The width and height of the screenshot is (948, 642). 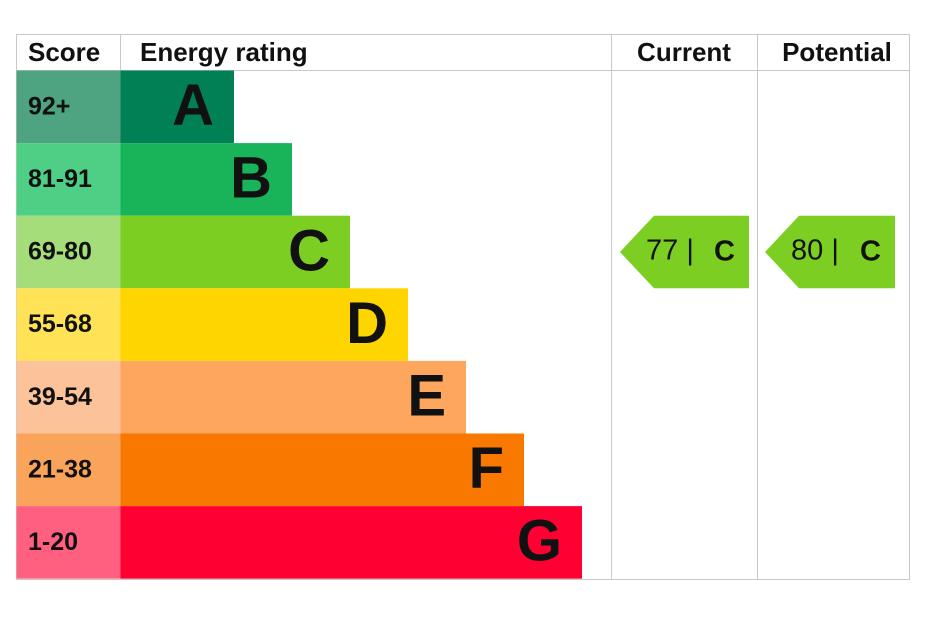 I want to click on potential-score: 80 |, so click(x=815, y=251).